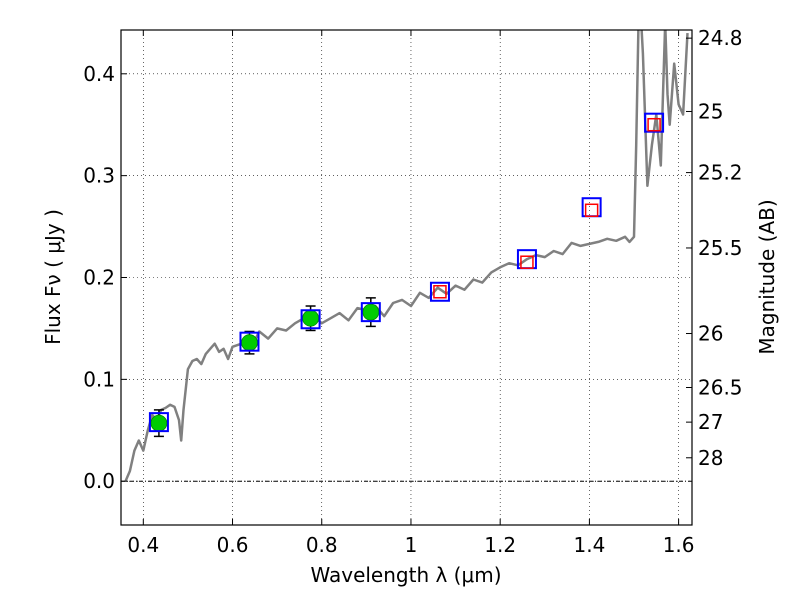  Describe the element at coordinates (710, 458) in the screenshot. I see `right-tick-label: 28` at that location.